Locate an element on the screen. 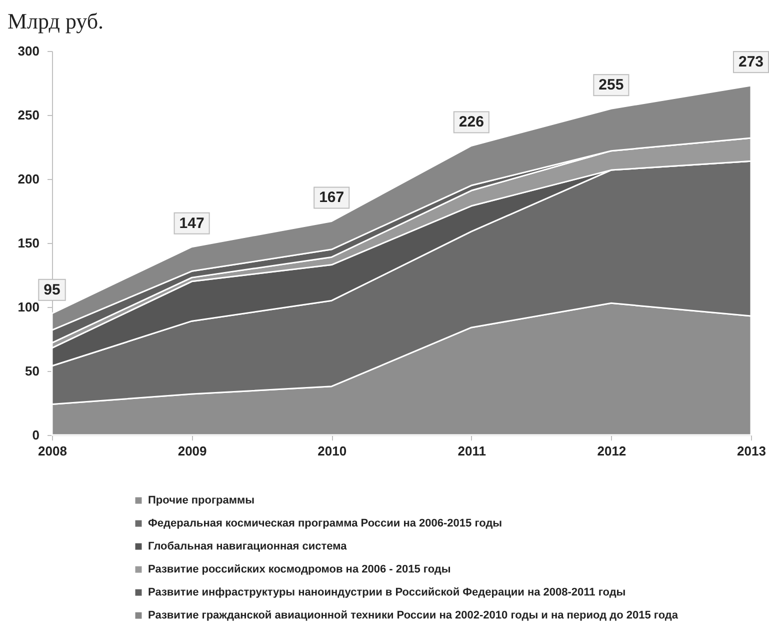 The width and height of the screenshot is (769, 625). y-tick-label: 300 is located at coordinates (29, 51).